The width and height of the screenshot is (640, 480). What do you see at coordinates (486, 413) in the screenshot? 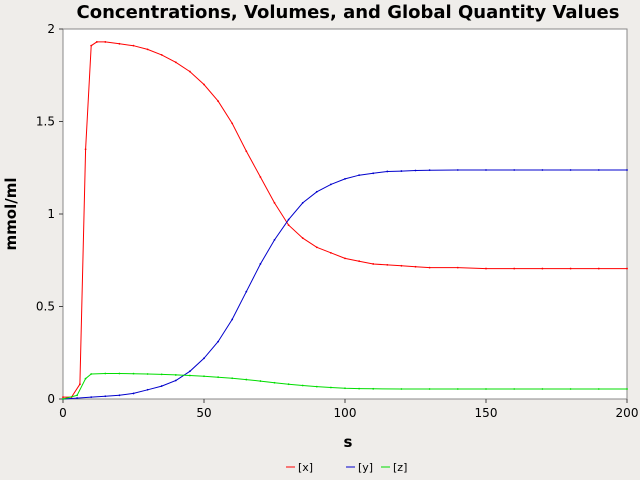
I see `x-tick-label-3: 150` at bounding box center [486, 413].